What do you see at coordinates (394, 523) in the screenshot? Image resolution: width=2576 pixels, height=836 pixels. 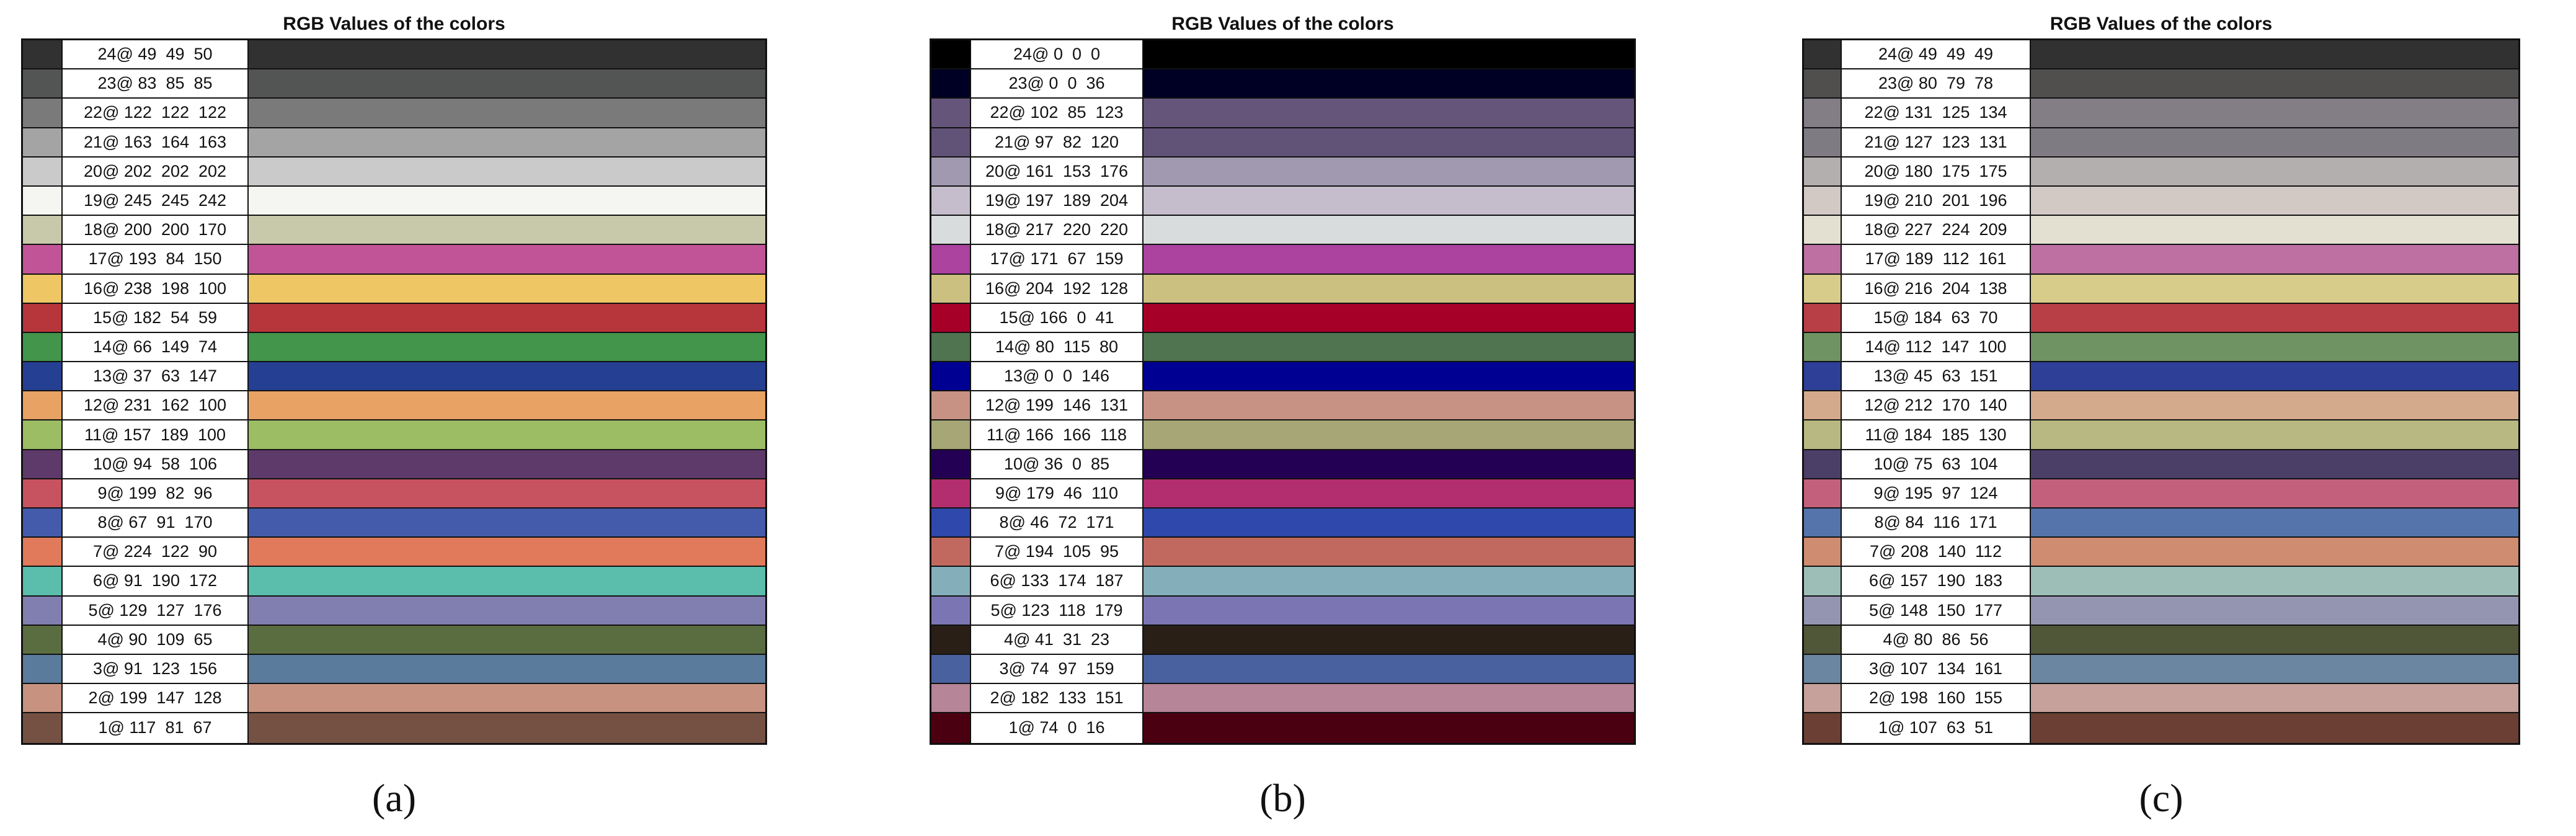 I see `color-row: 8@ 67 91 170` at bounding box center [394, 523].